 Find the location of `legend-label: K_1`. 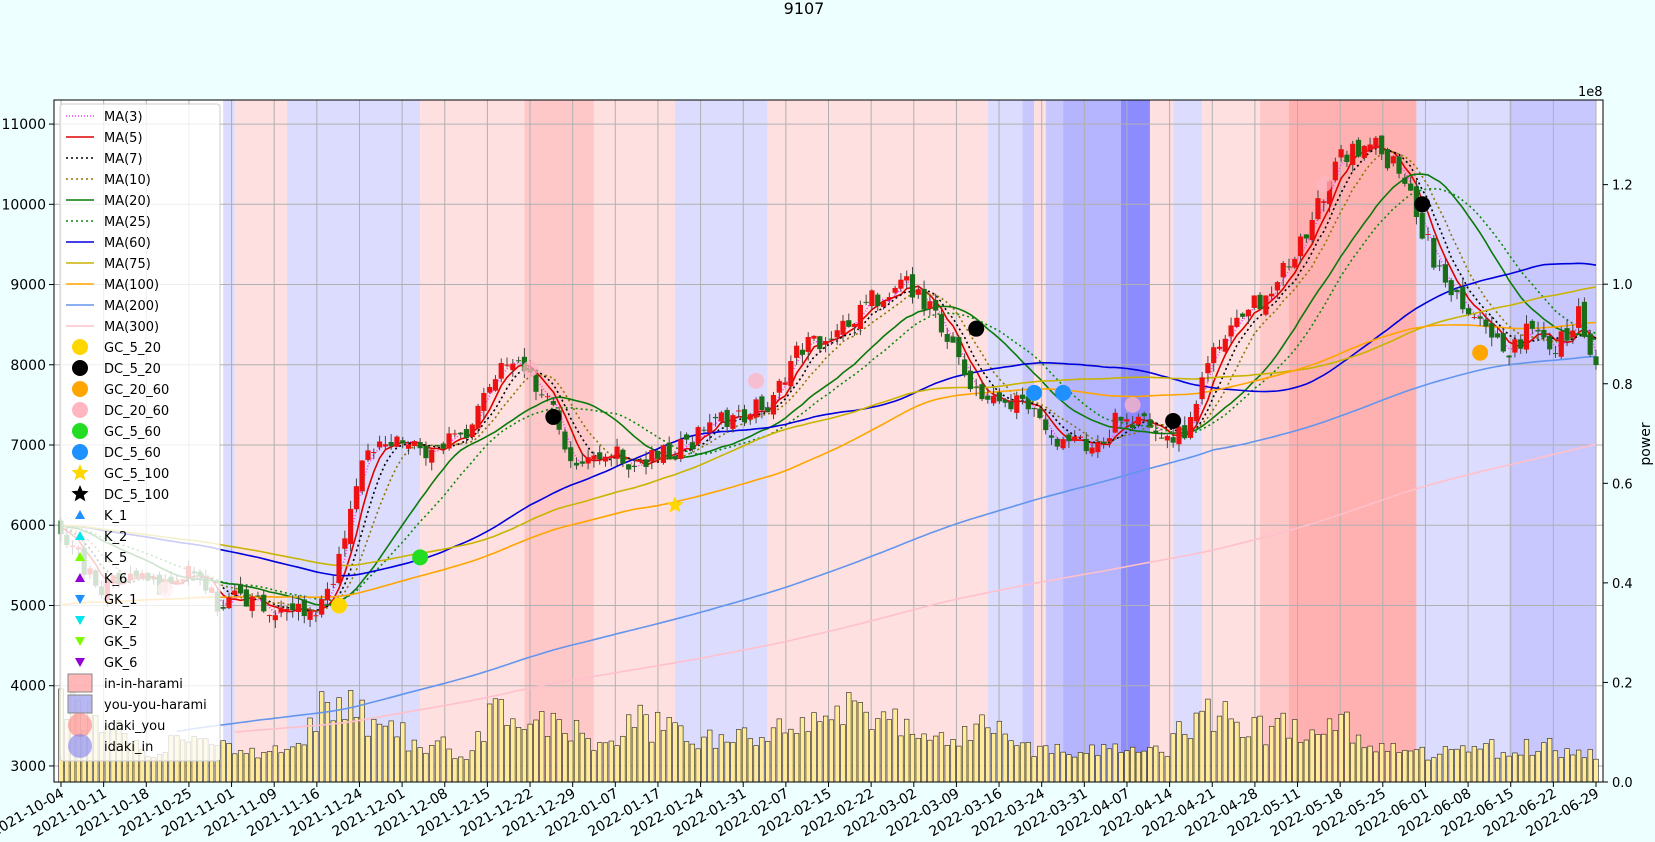

legend-label: K_1 is located at coordinates (115, 516).